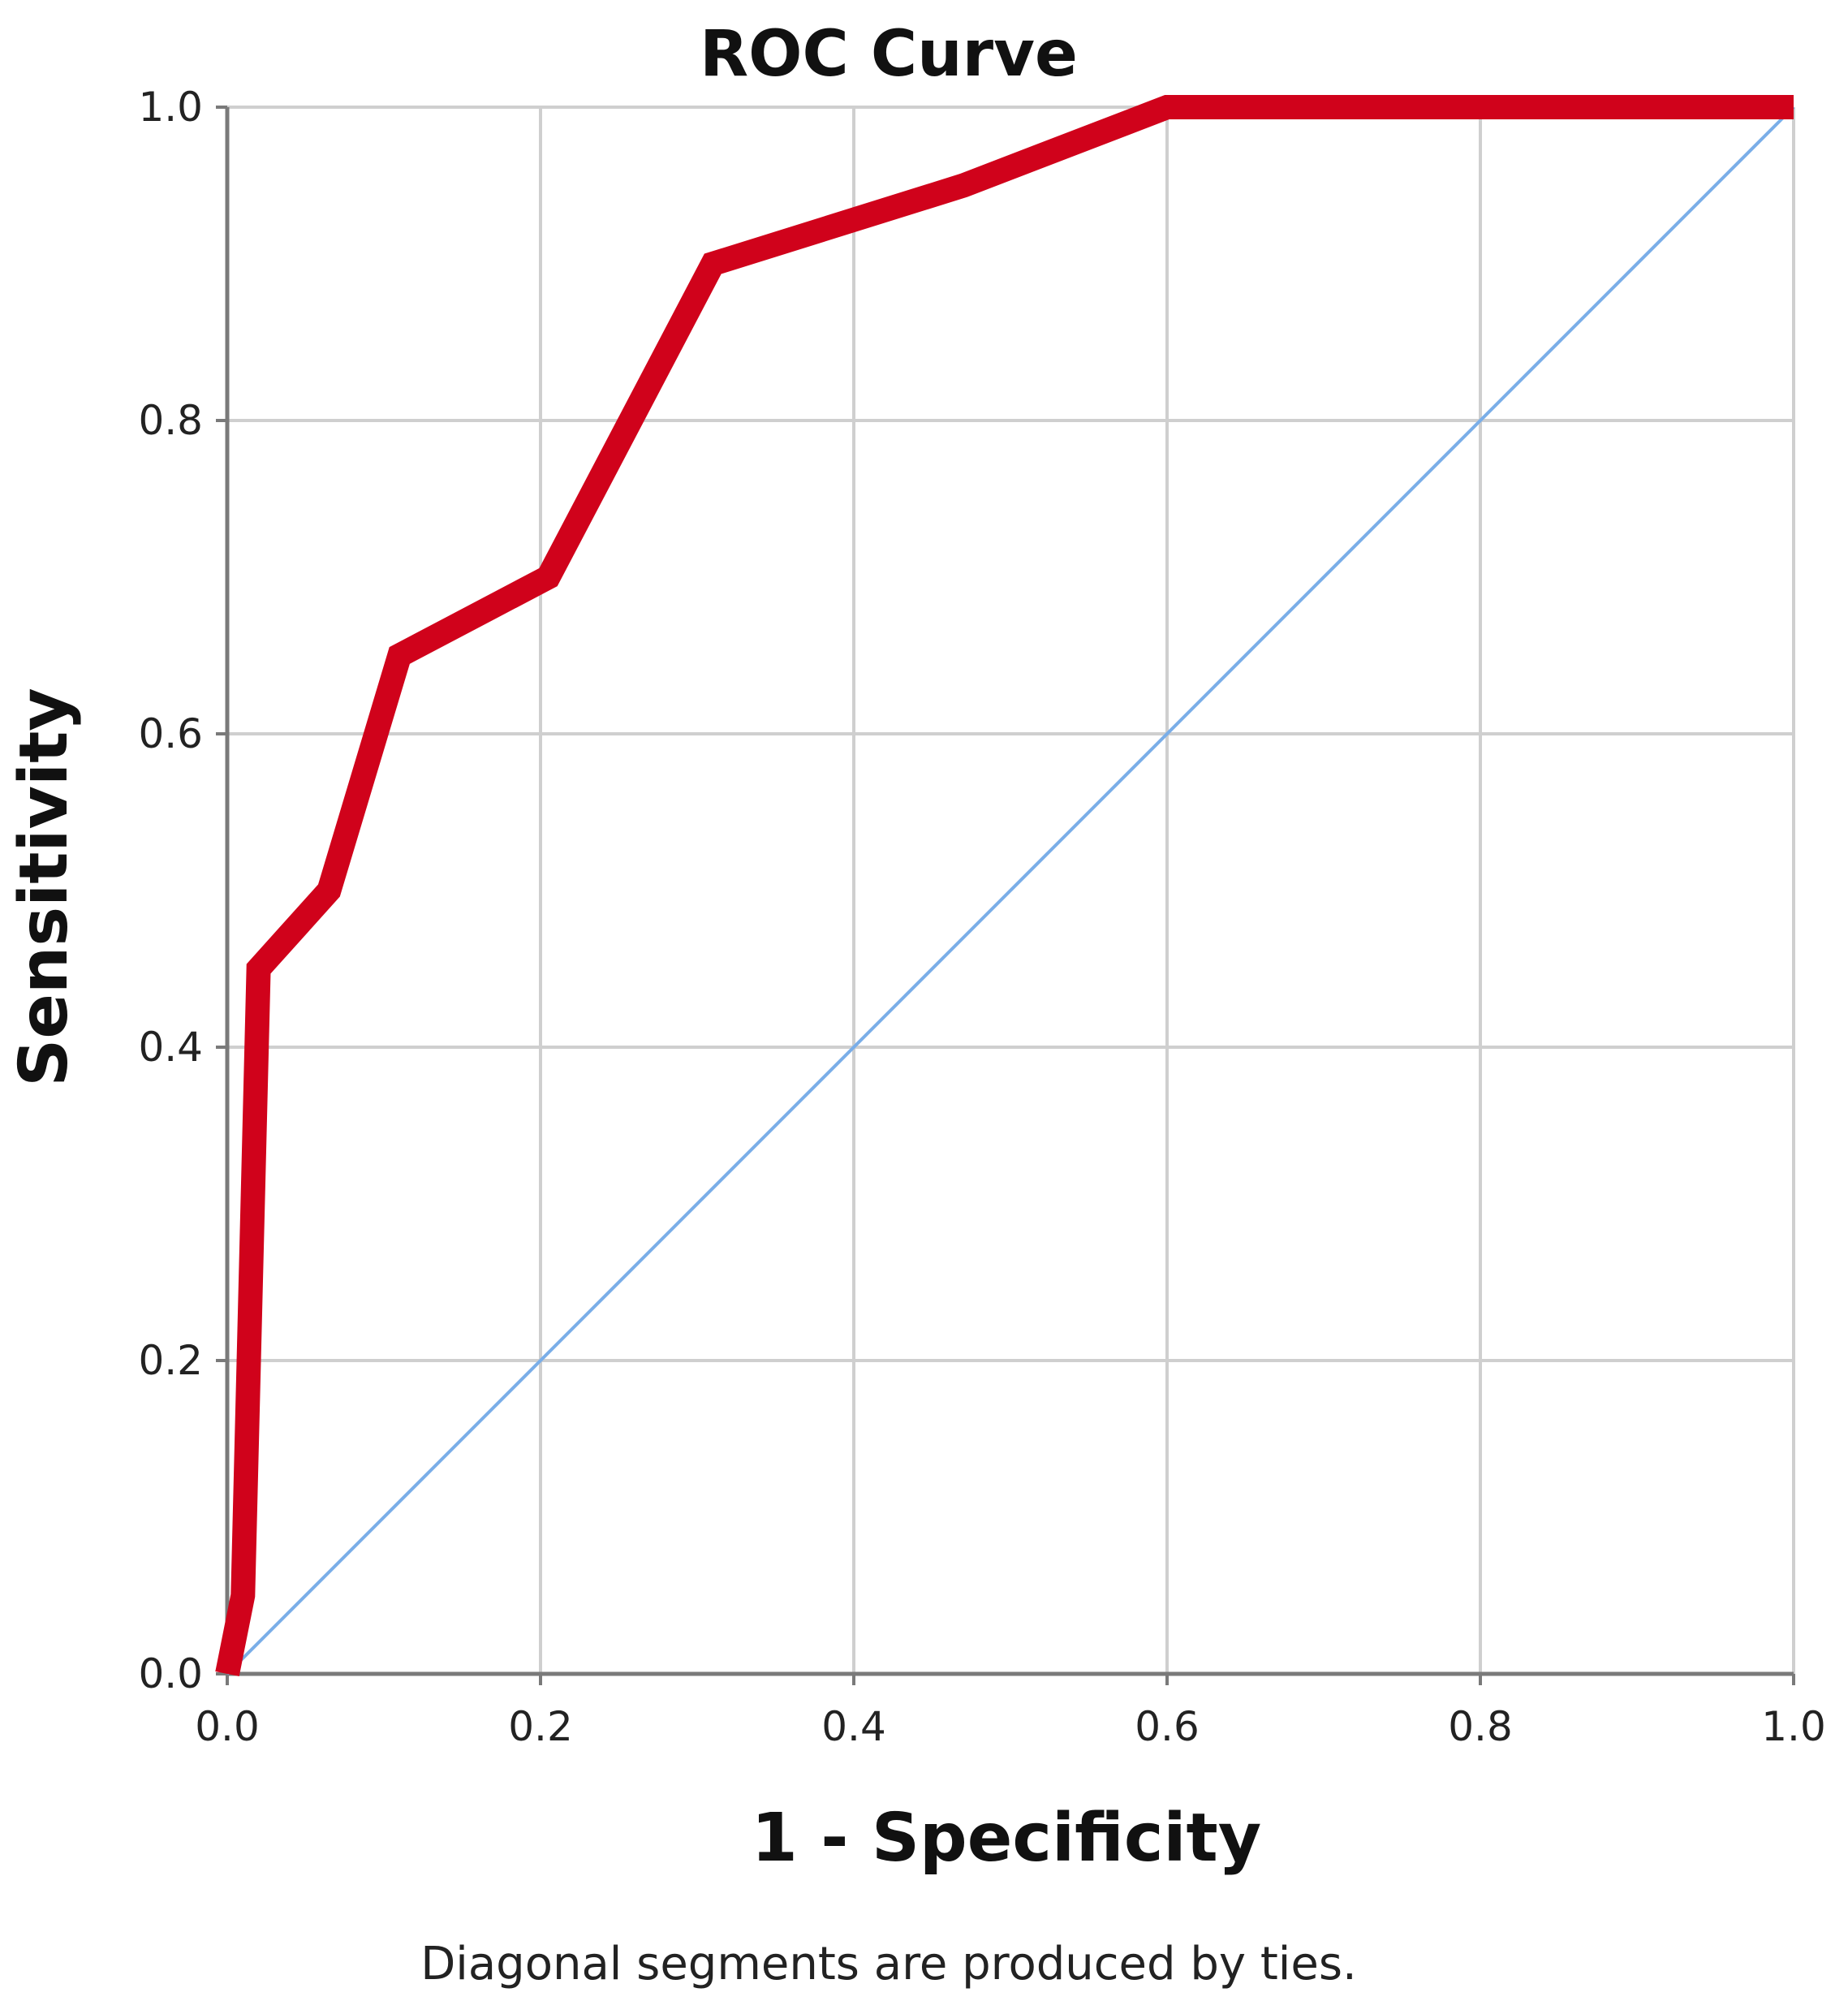  Describe the element at coordinates (45, 887) in the screenshot. I see `y-axis-label: Sensitivity` at that location.